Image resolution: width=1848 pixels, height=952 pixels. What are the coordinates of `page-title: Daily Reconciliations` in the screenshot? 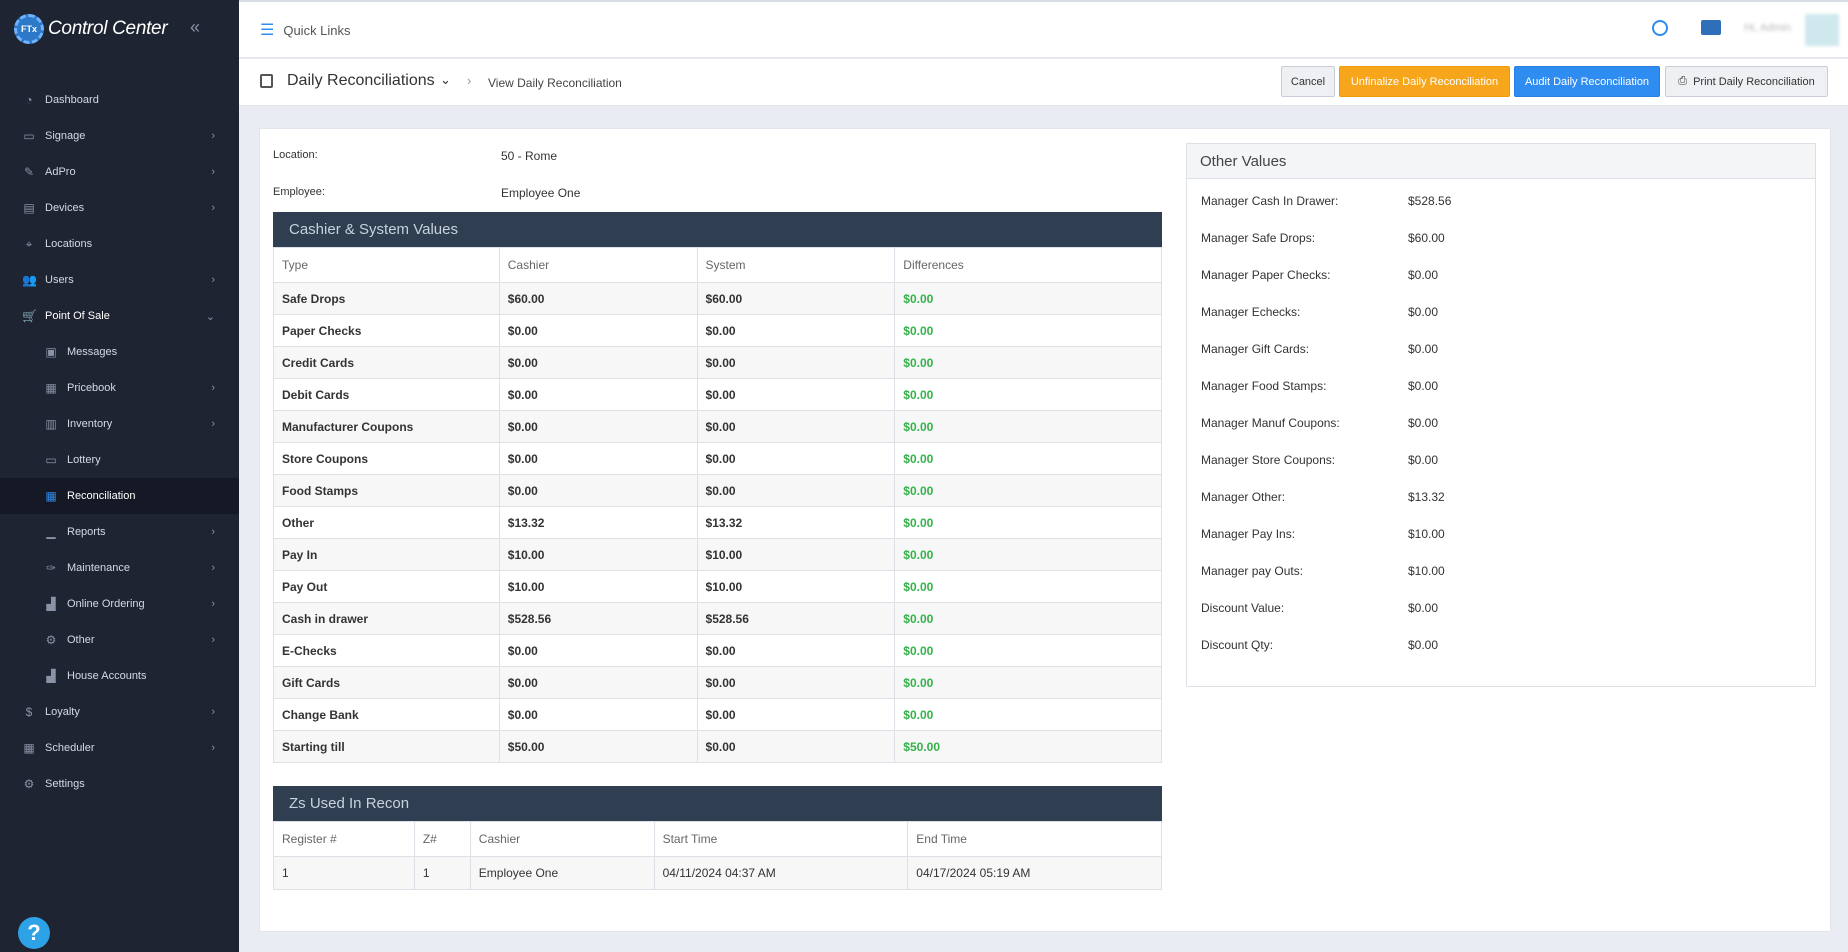 It's located at (361, 80).